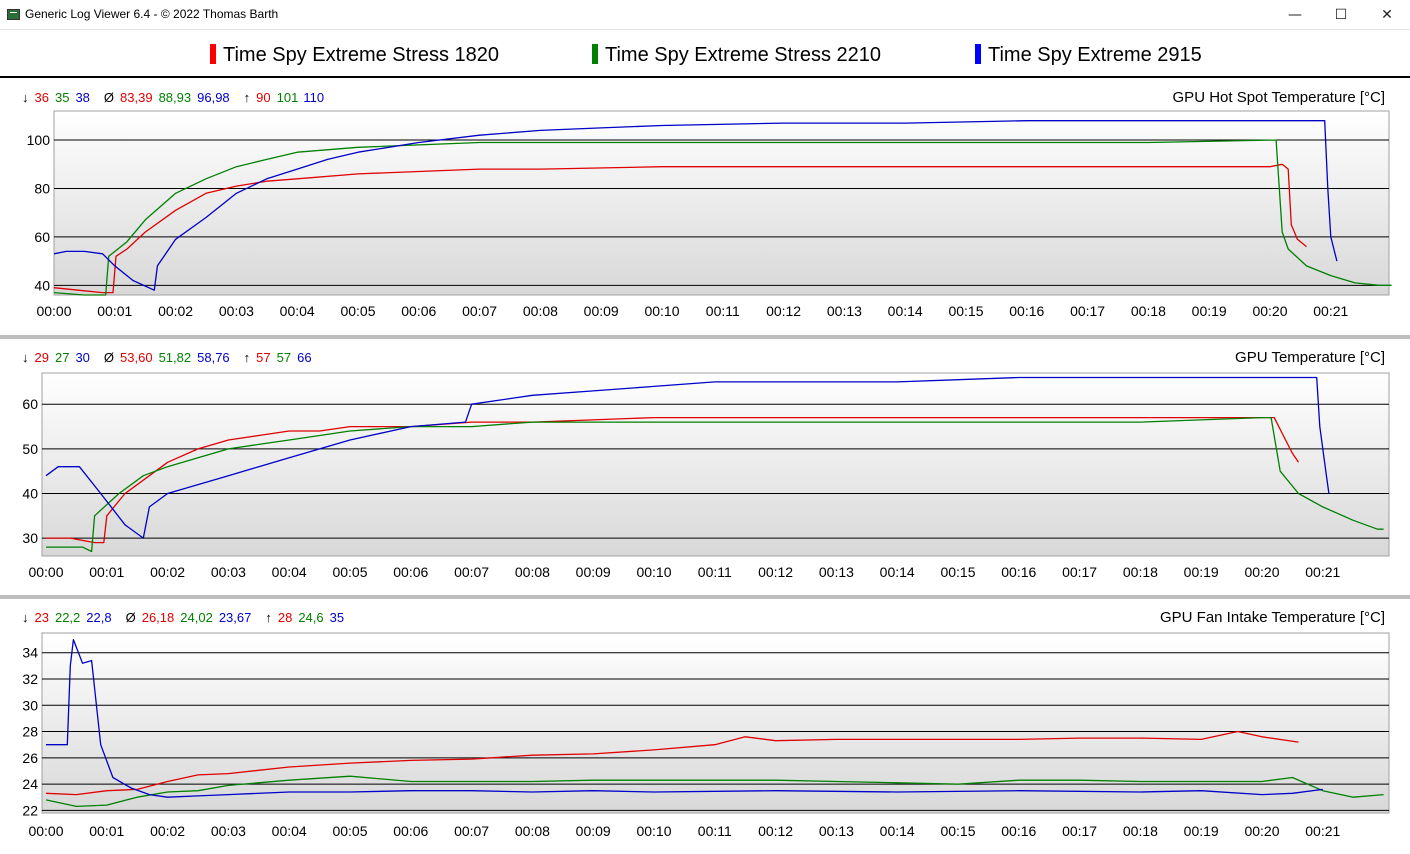  What do you see at coordinates (39, 140) in the screenshot?
I see `y-tick-label: 100` at bounding box center [39, 140].